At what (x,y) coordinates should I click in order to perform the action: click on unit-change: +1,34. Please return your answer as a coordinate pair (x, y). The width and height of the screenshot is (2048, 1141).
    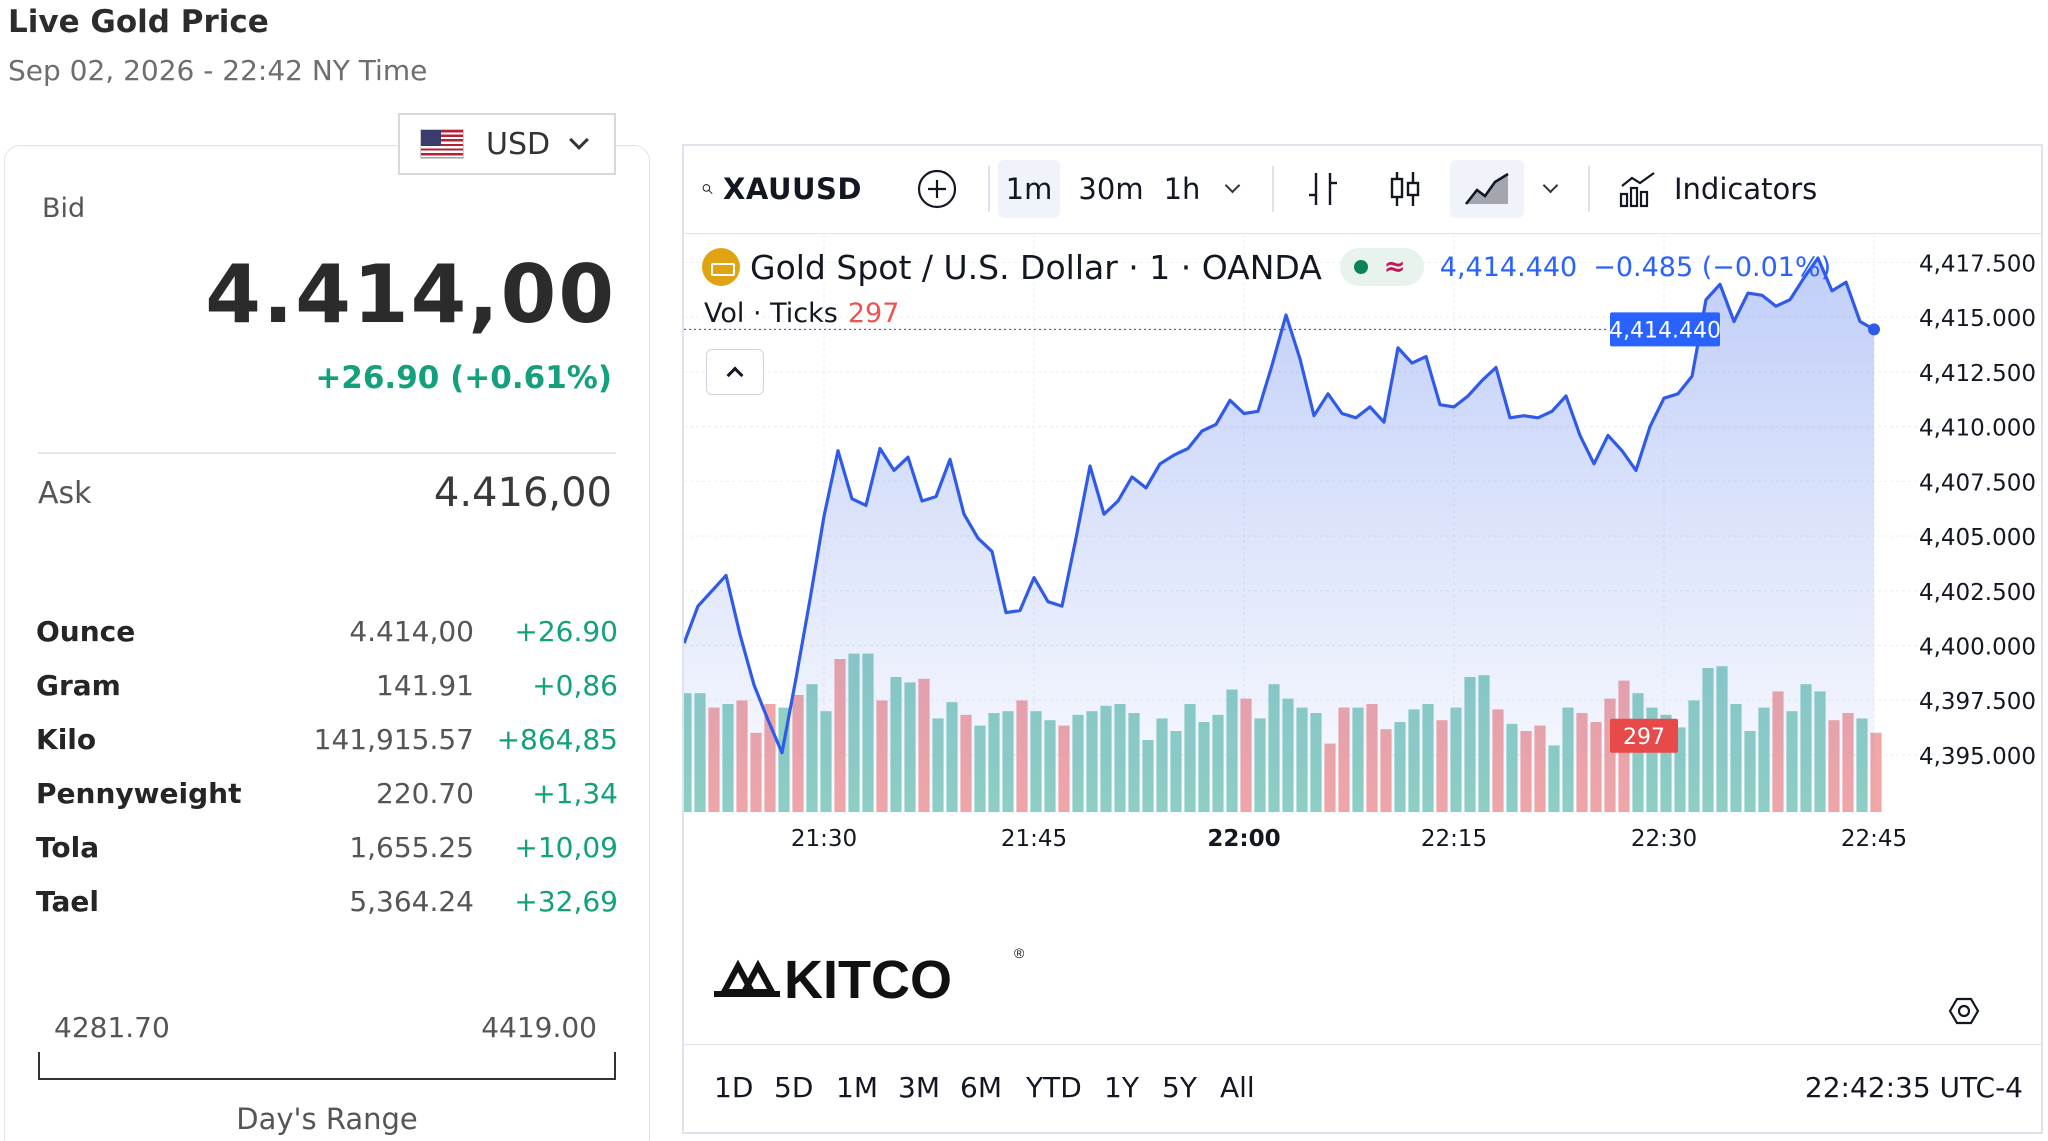
    Looking at the image, I should click on (575, 793).